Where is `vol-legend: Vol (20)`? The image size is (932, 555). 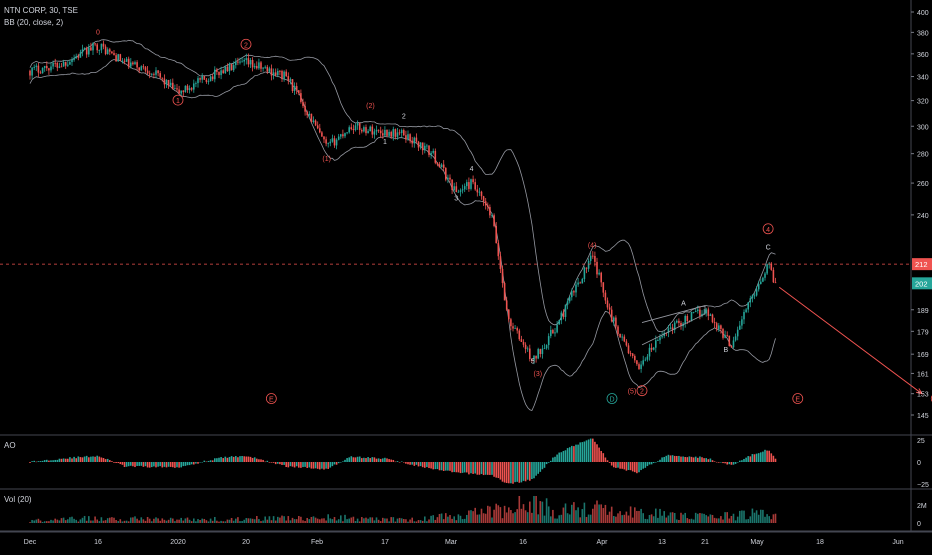
vol-legend: Vol (20) is located at coordinates (18, 499).